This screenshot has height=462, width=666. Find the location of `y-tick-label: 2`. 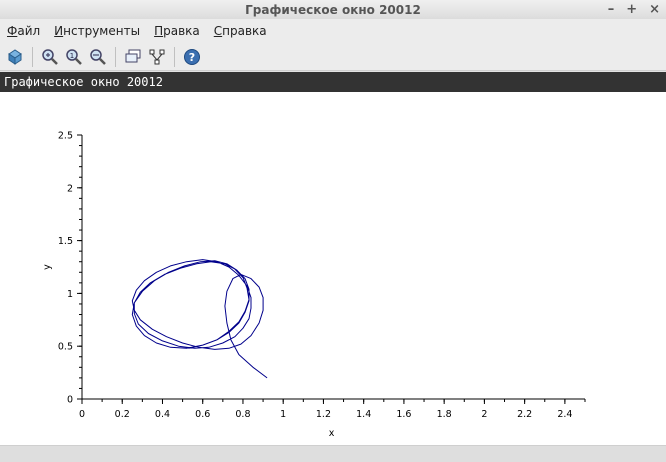

y-tick-label: 2 is located at coordinates (70, 188).